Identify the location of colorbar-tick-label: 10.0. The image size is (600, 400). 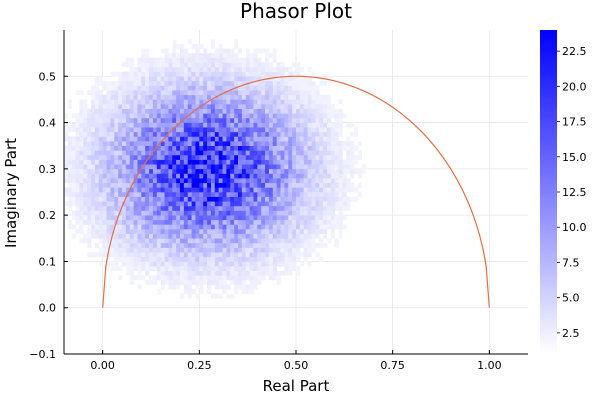
(574, 227).